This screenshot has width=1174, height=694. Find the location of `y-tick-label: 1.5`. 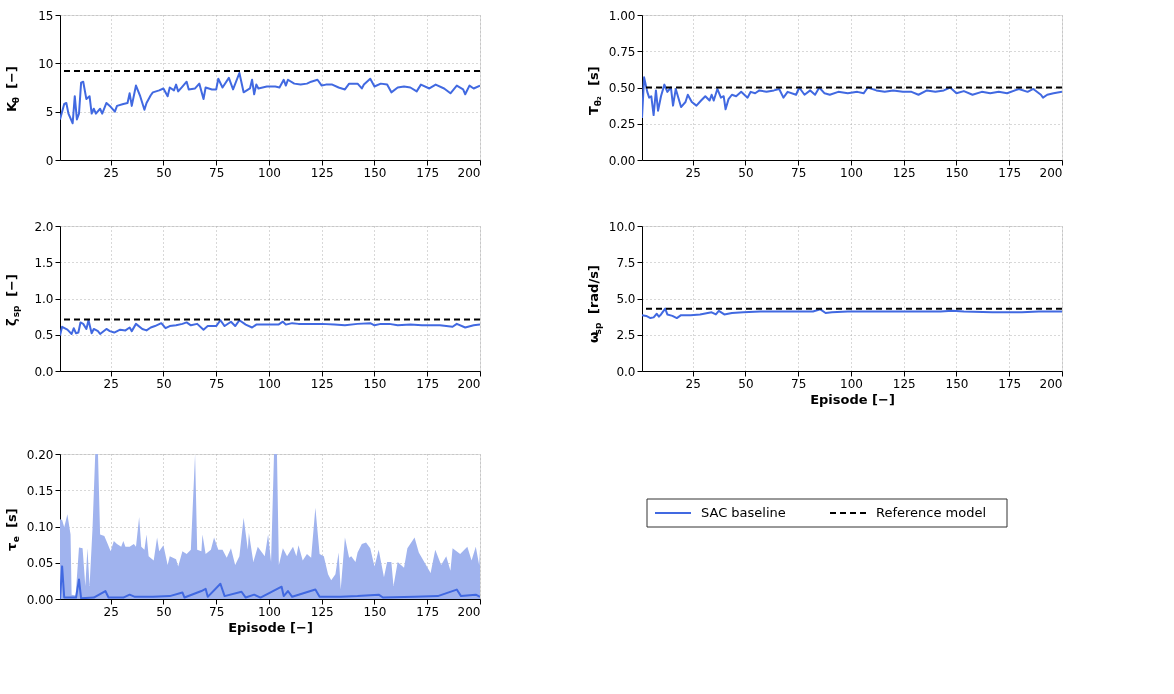

y-tick-label: 1.5 is located at coordinates (44, 262).